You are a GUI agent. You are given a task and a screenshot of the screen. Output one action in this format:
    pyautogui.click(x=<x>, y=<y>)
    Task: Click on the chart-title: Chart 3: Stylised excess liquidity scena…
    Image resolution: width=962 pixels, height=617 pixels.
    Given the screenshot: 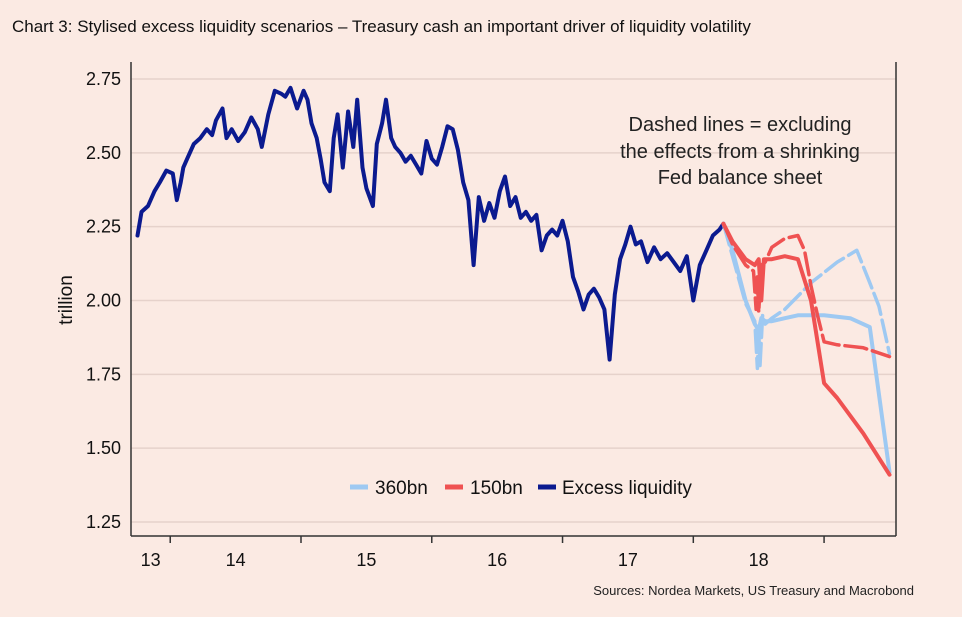 What is the action you would take?
    pyautogui.click(x=381, y=26)
    